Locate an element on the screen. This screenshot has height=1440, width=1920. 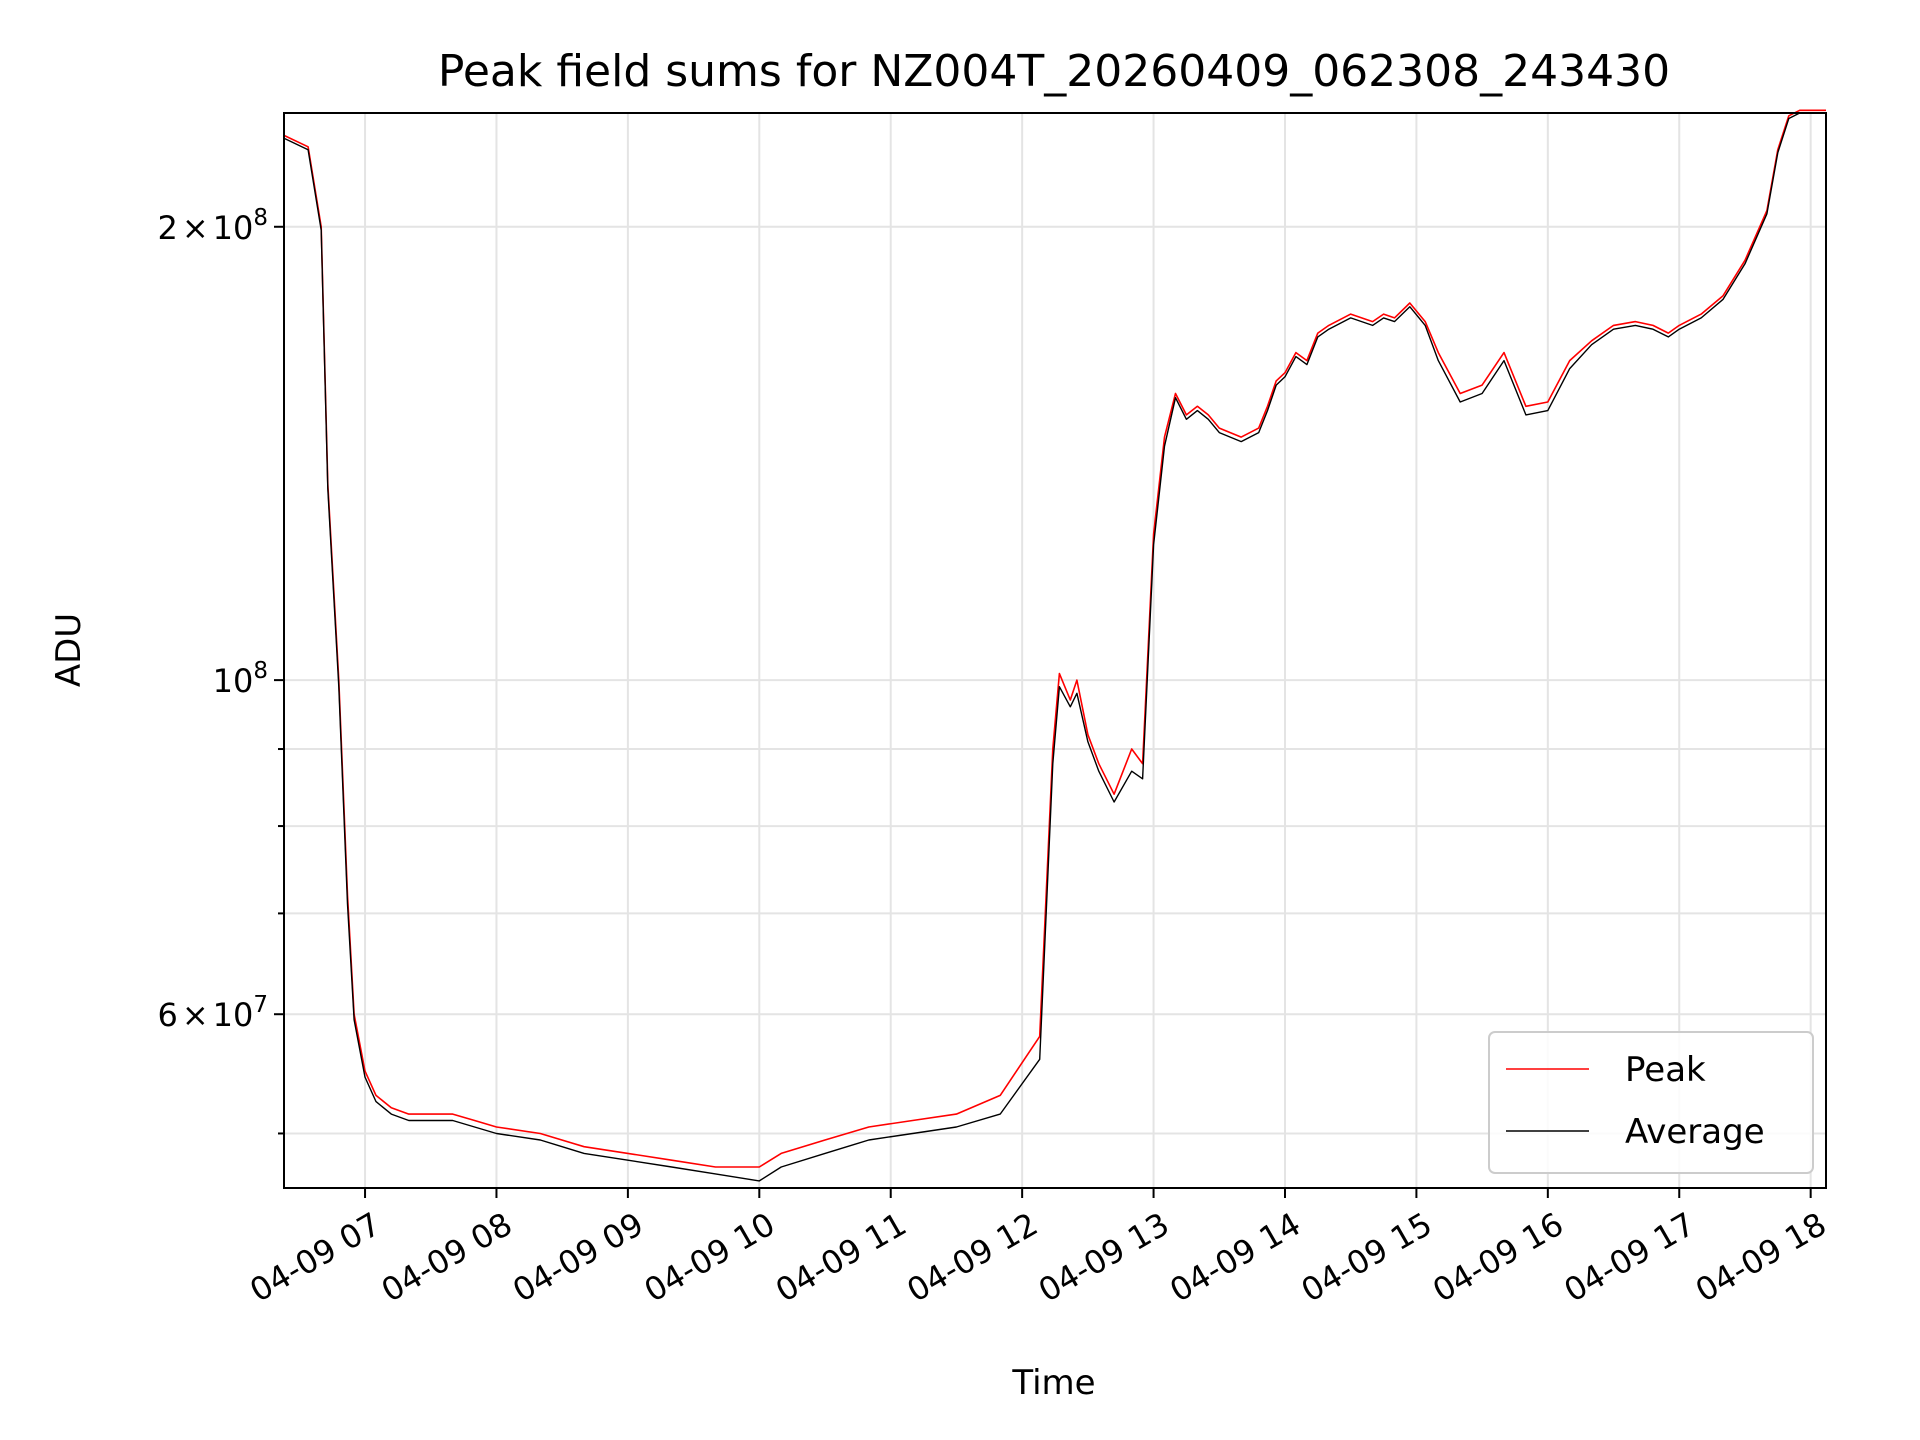
legend-box is located at coordinates (1651, 1102).